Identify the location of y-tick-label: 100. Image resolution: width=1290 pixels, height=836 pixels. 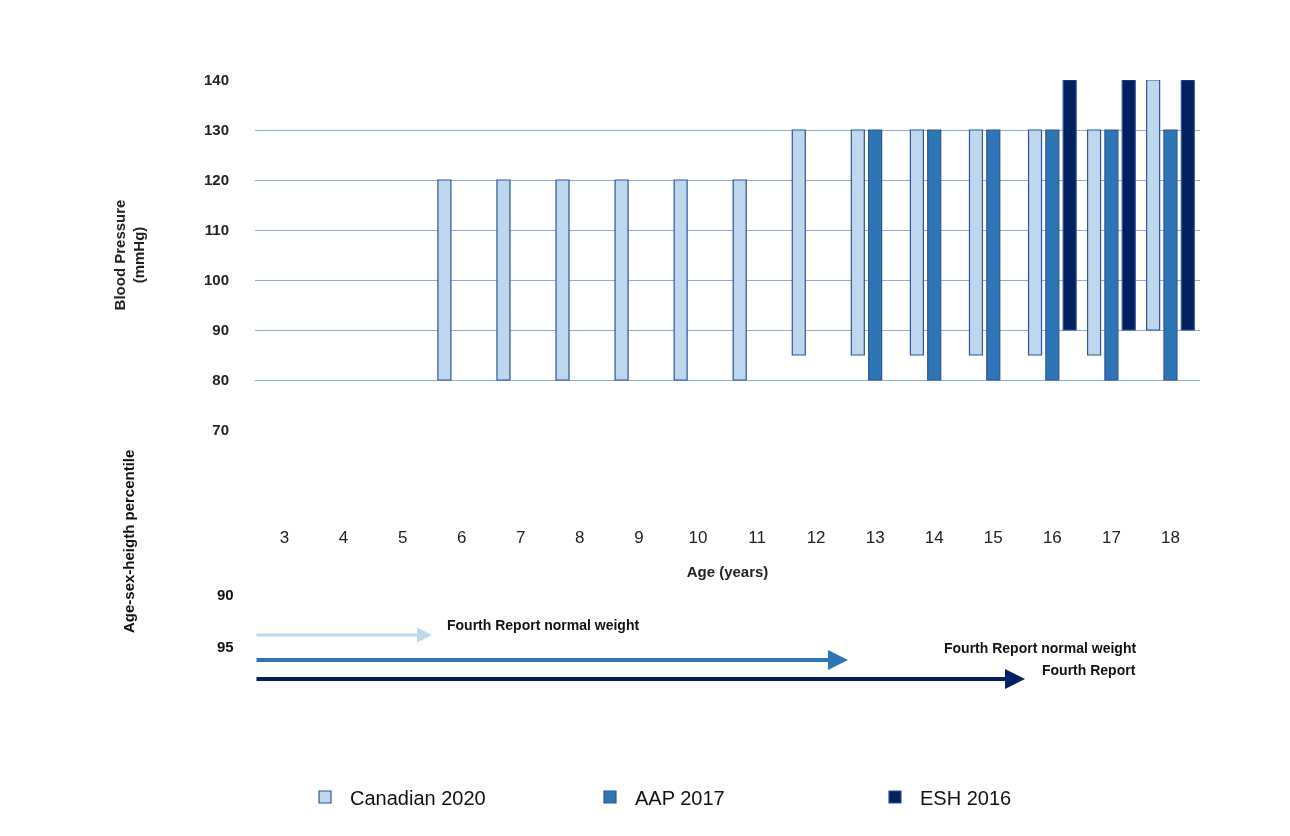
(216, 280).